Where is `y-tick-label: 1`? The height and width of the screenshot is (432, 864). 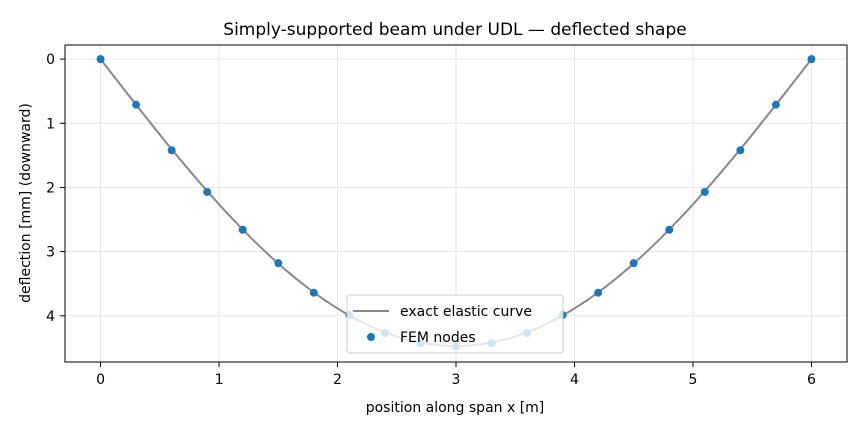 y-tick-label: 1 is located at coordinates (50, 124).